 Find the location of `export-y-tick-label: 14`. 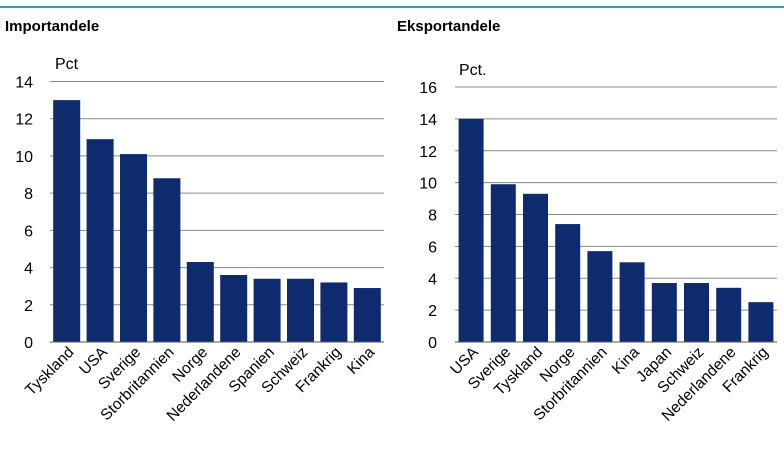

export-y-tick-label: 14 is located at coordinates (428, 120).